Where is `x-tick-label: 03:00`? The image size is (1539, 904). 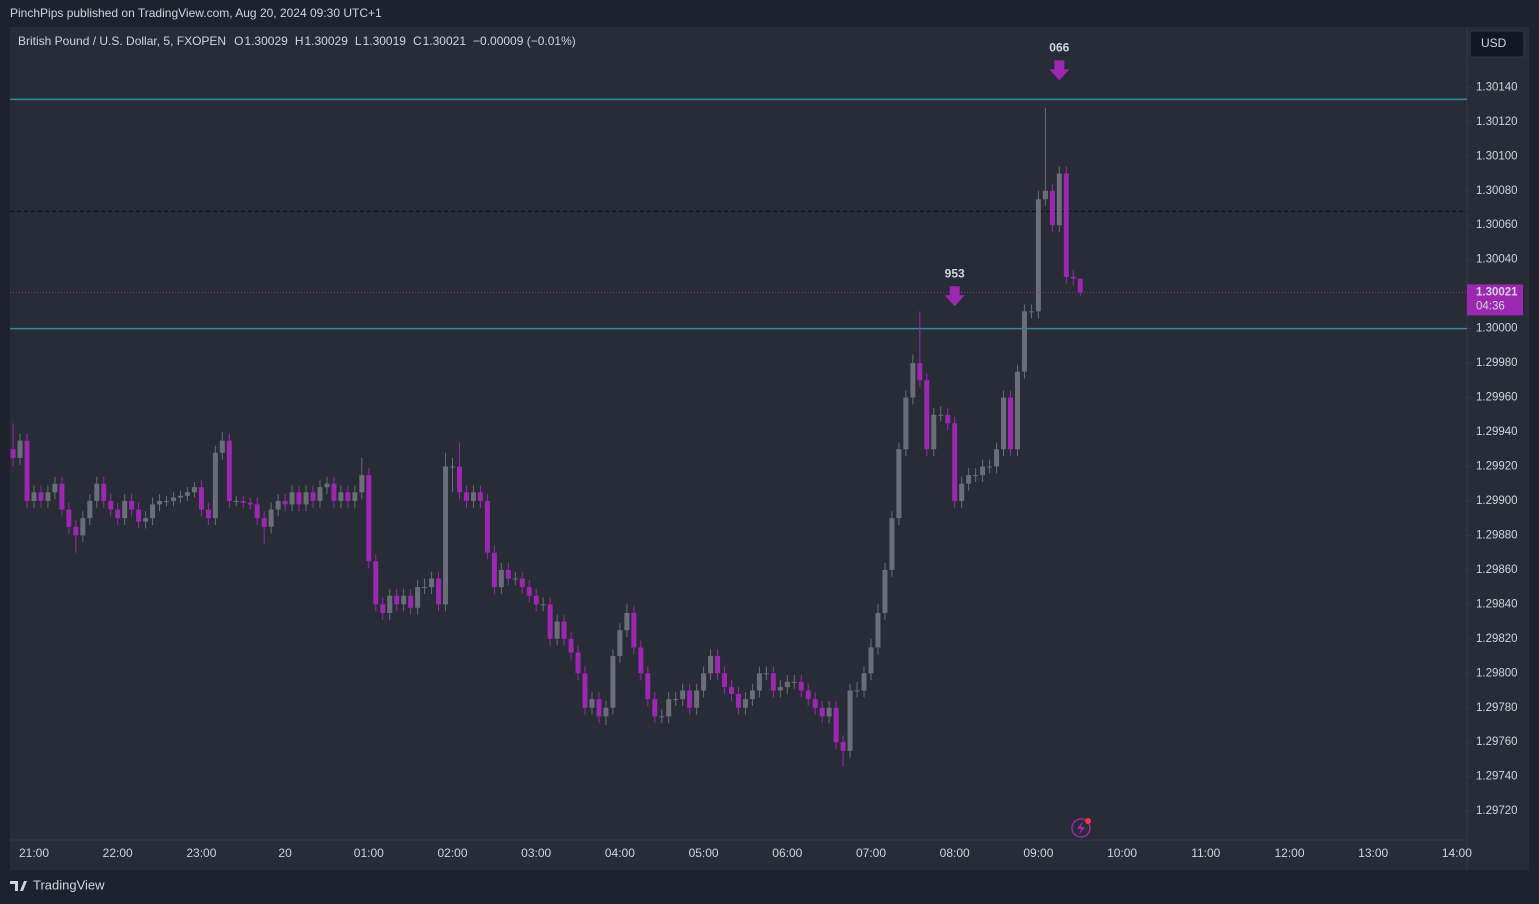
x-tick-label: 03:00 is located at coordinates (536, 853).